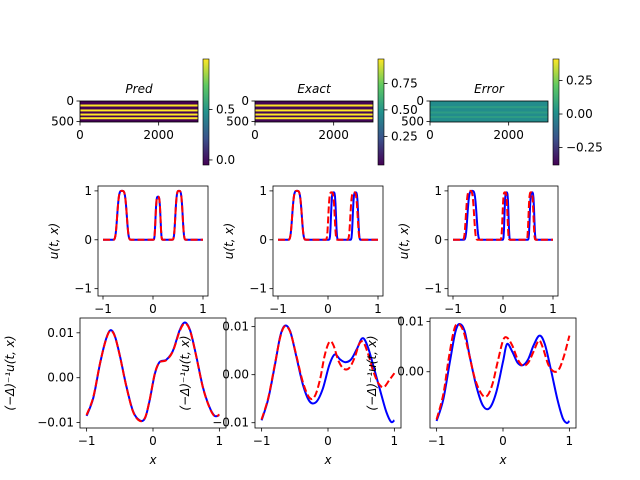 The image size is (640, 480). Describe the element at coordinates (225, 109) in the screenshot. I see `colorbar-tick-label: 0.5` at that location.